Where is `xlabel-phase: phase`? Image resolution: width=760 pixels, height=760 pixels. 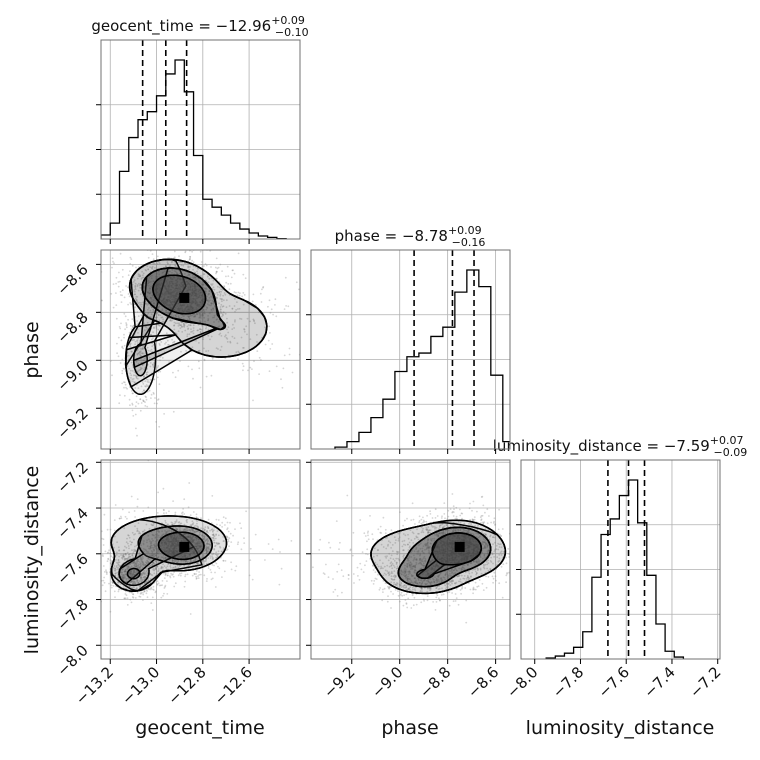
xlabel-phase: phase is located at coordinates (409, 728).